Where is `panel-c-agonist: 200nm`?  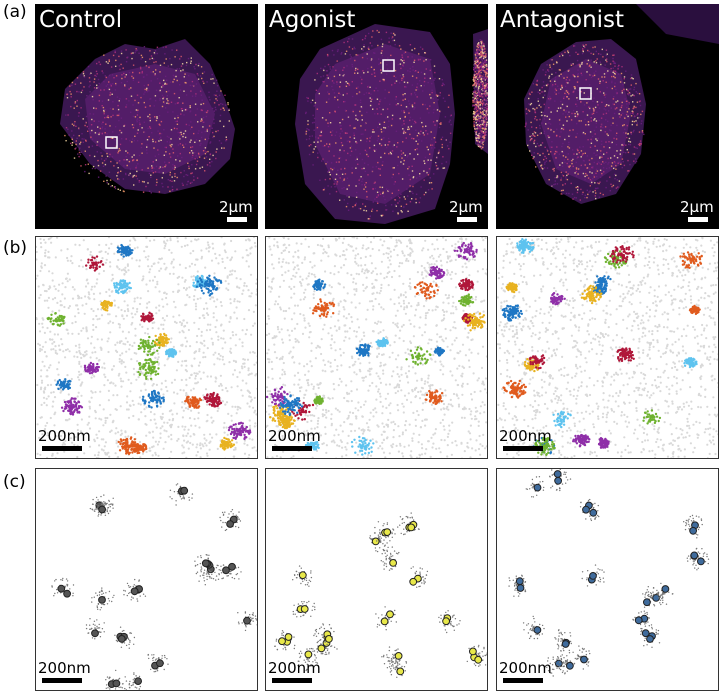 panel-c-agonist: 200nm is located at coordinates (376, 579).